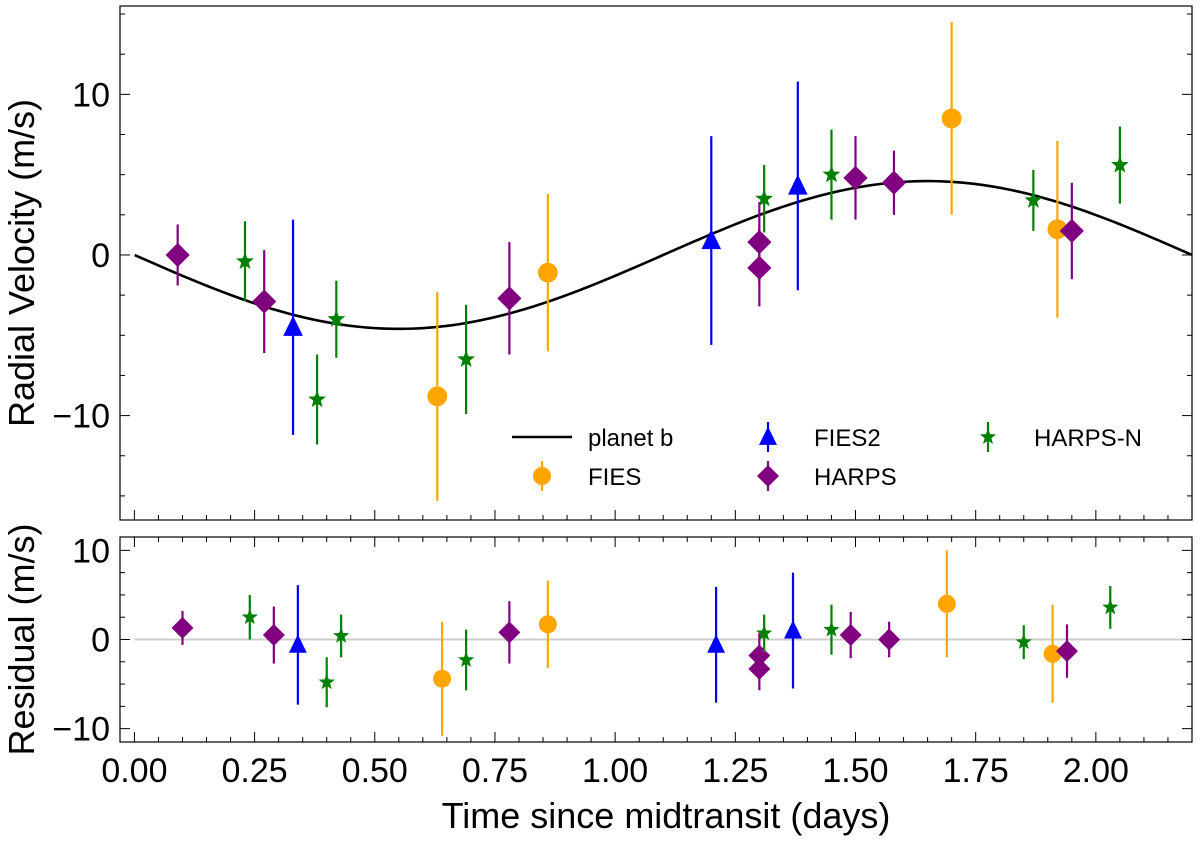 The height and width of the screenshot is (848, 1200). What do you see at coordinates (21, 263) in the screenshot?
I see `top-y-axis-label: Radial Velocity (m/s)` at bounding box center [21, 263].